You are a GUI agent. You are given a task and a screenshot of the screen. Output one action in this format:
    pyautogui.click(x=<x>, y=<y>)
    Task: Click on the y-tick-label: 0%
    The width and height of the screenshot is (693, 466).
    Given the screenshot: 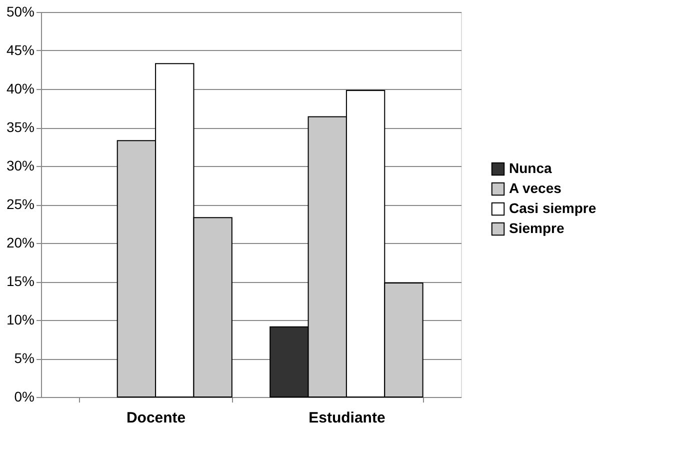 What is the action you would take?
    pyautogui.click(x=24, y=396)
    